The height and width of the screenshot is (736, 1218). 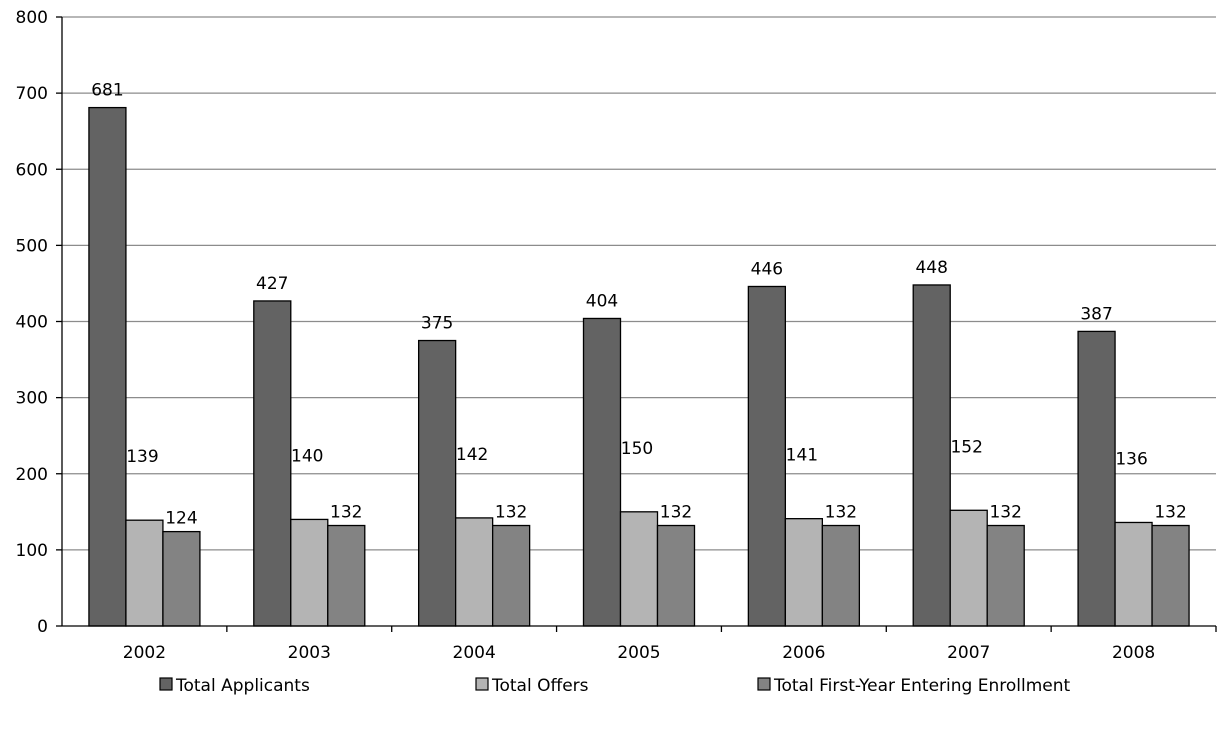 I want to click on legend-label: Total Offers, so click(x=540, y=686).